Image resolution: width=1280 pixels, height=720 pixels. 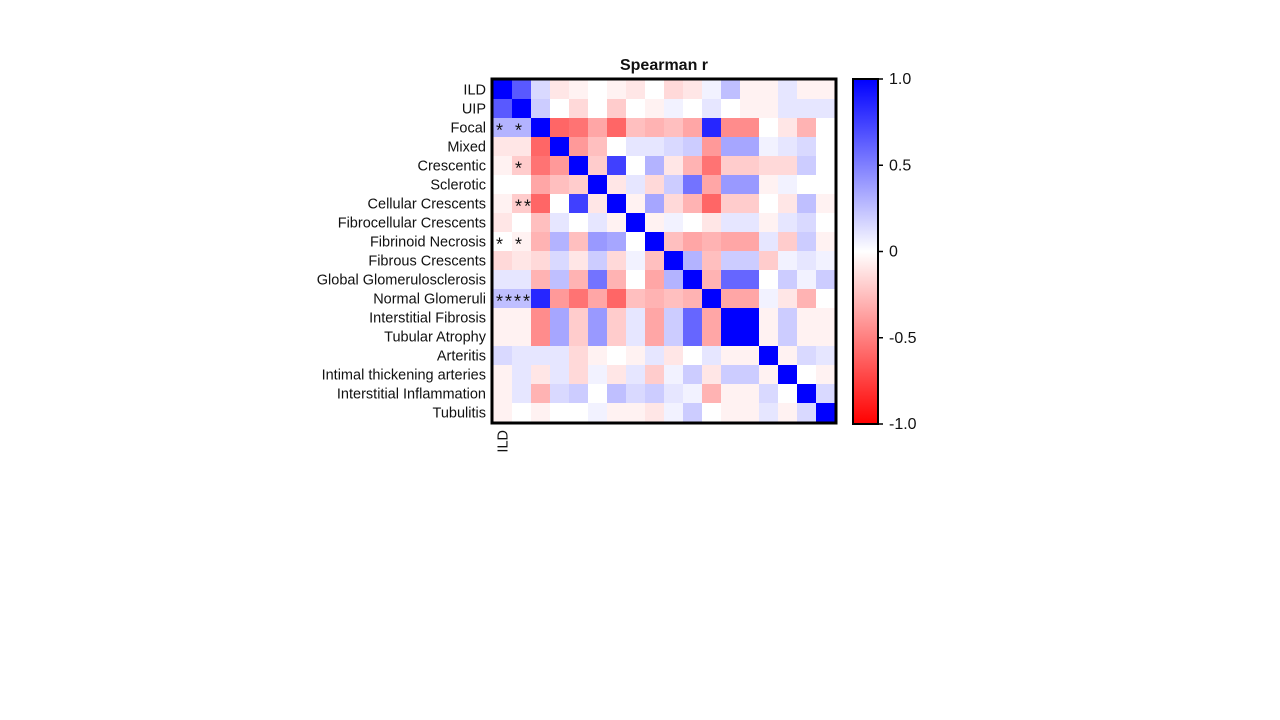 What do you see at coordinates (664, 251) in the screenshot?
I see `heatmap-frame` at bounding box center [664, 251].